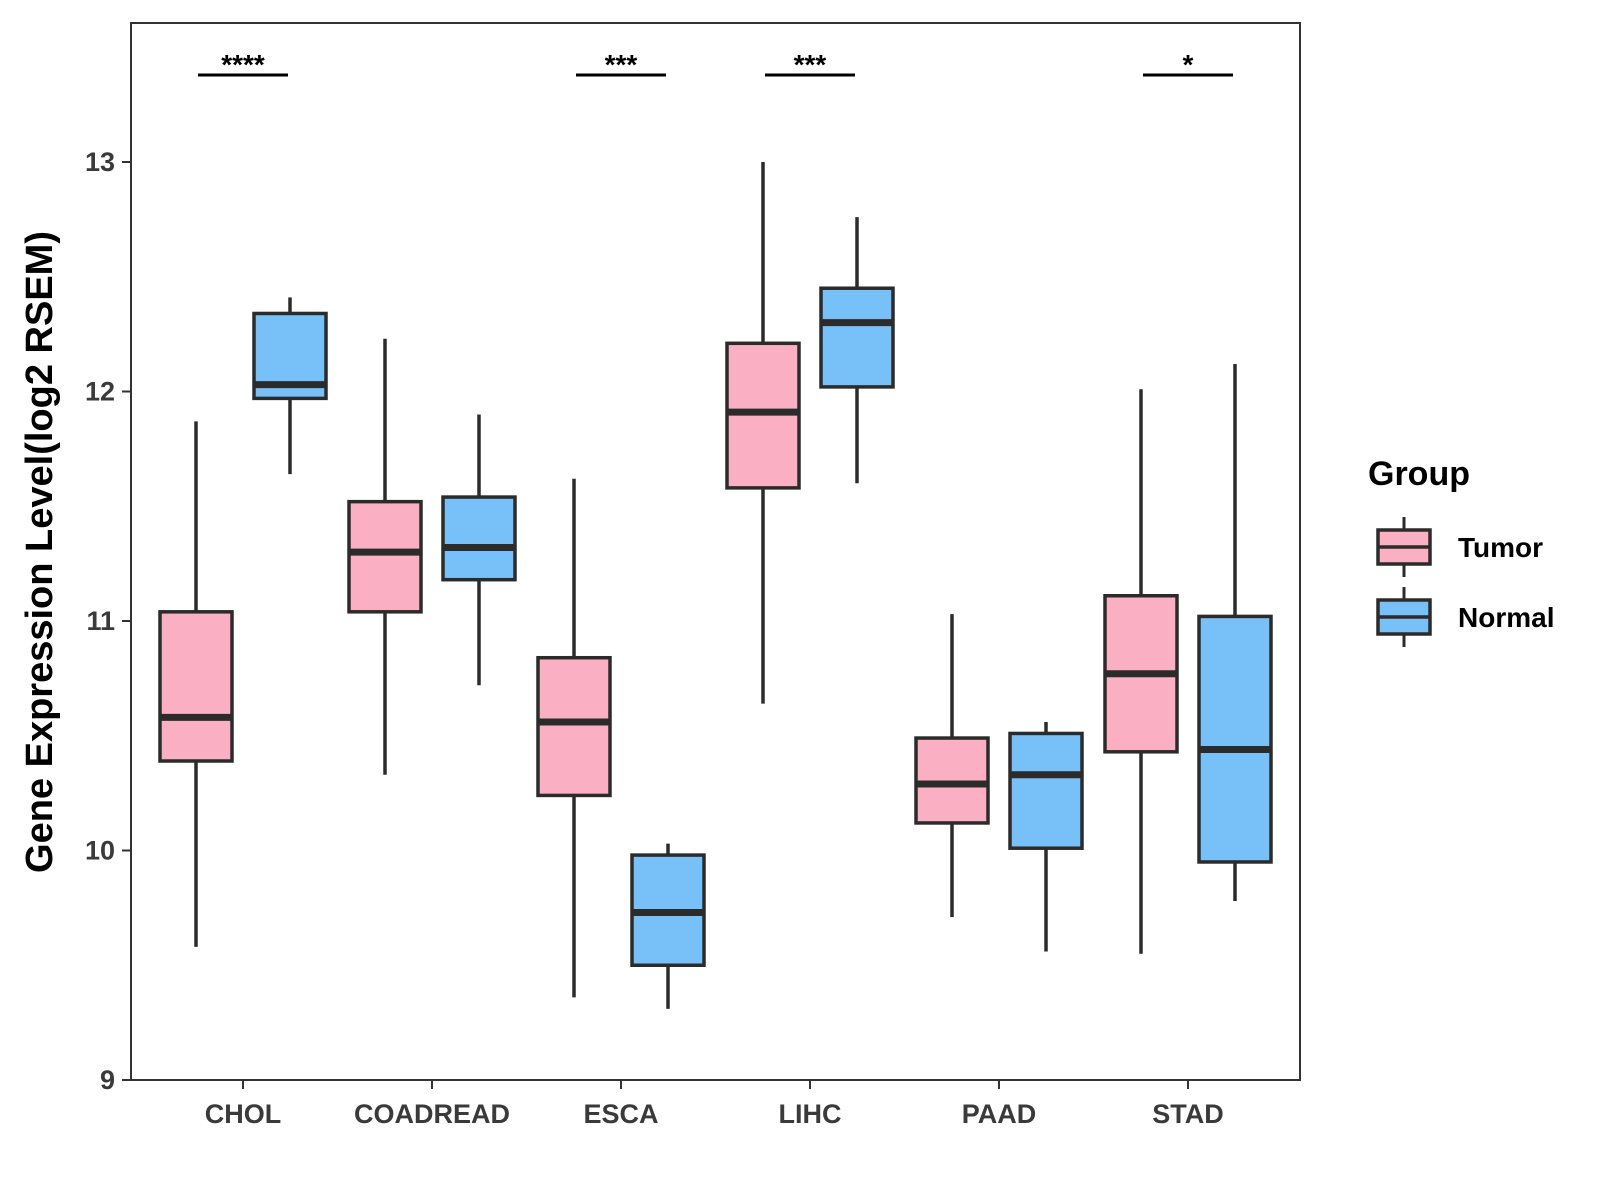 This screenshot has height=1200, width=1600. What do you see at coordinates (243, 64) in the screenshot?
I see `significance-label: ****` at bounding box center [243, 64].